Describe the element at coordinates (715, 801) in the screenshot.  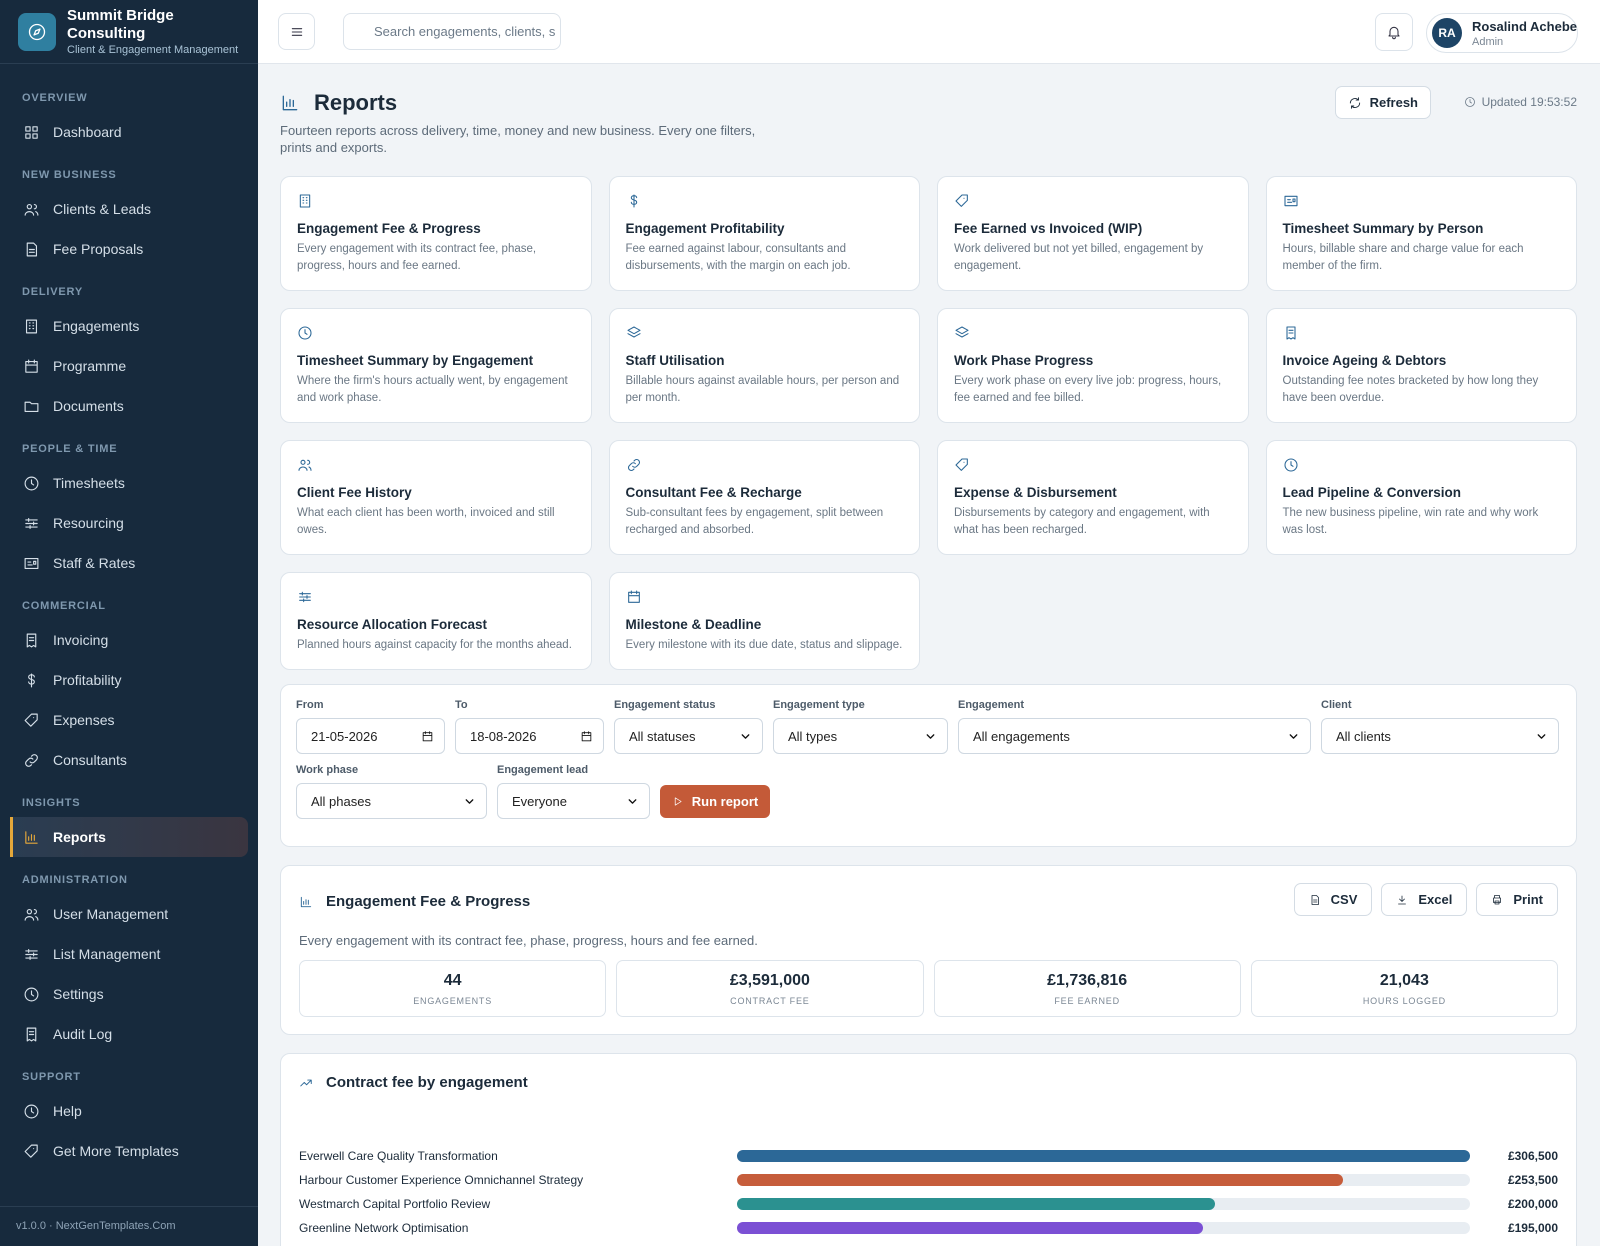
I see `run-report-button: Run report` at that location.